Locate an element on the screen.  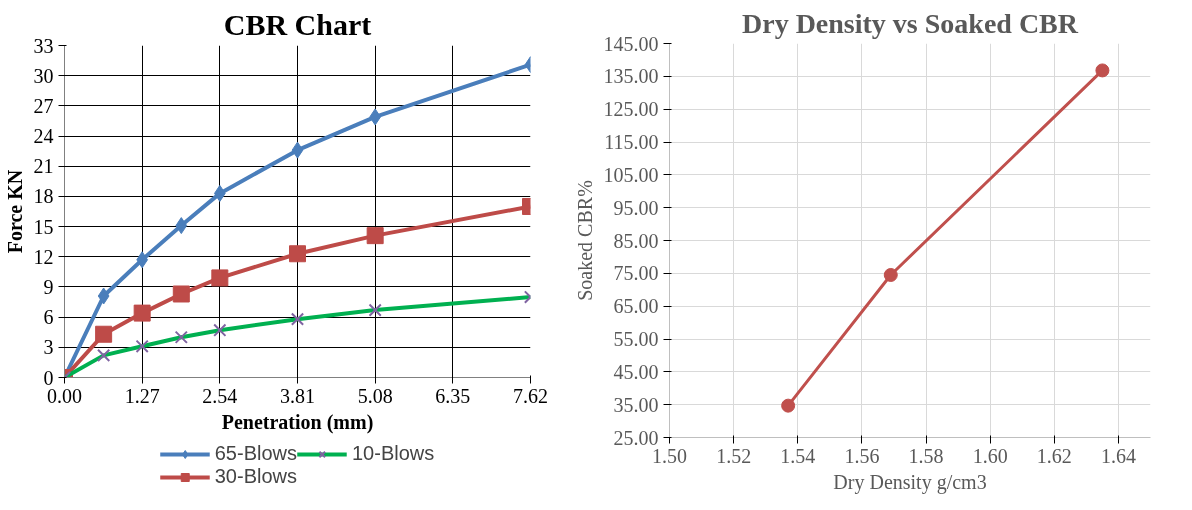
y-axis-title: Soaked CBR% is located at coordinates (584, 240).